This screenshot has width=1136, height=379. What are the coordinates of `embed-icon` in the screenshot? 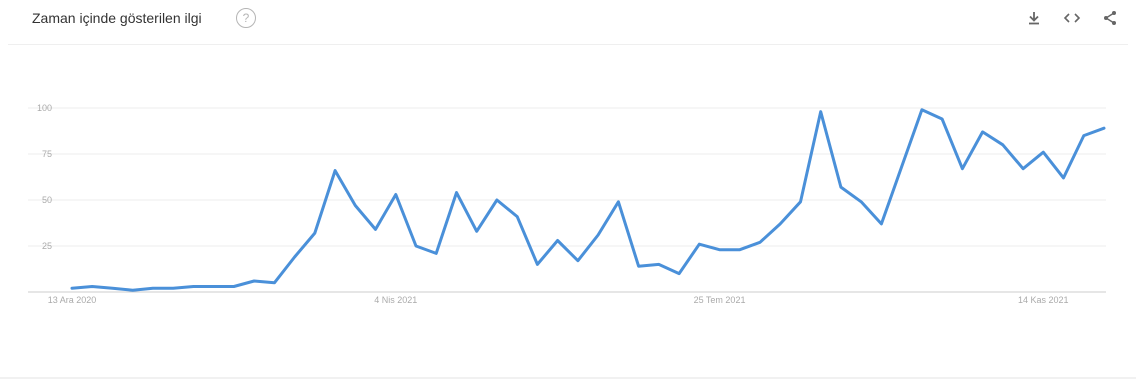 It's located at (1072, 18).